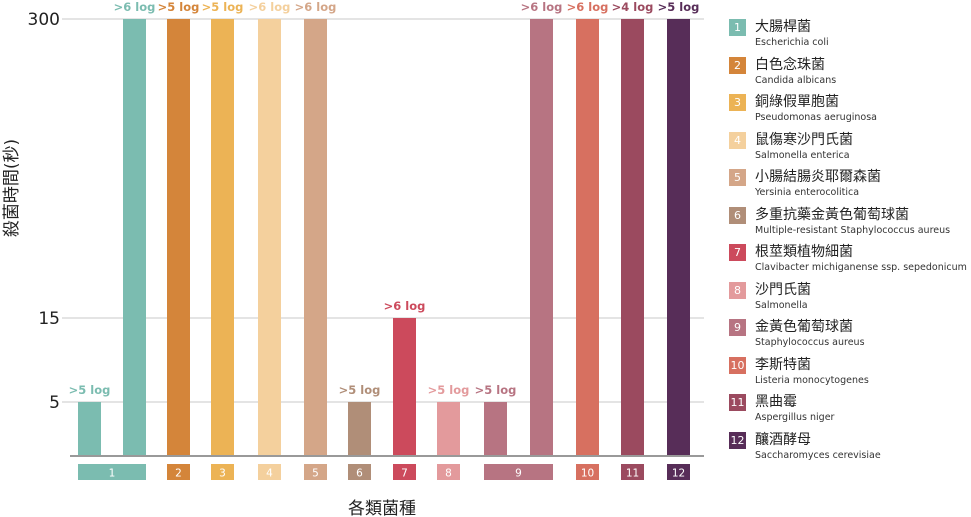 Image resolution: width=971 pixels, height=517 pixels. I want to click on species-box-label: 5, so click(315, 474).